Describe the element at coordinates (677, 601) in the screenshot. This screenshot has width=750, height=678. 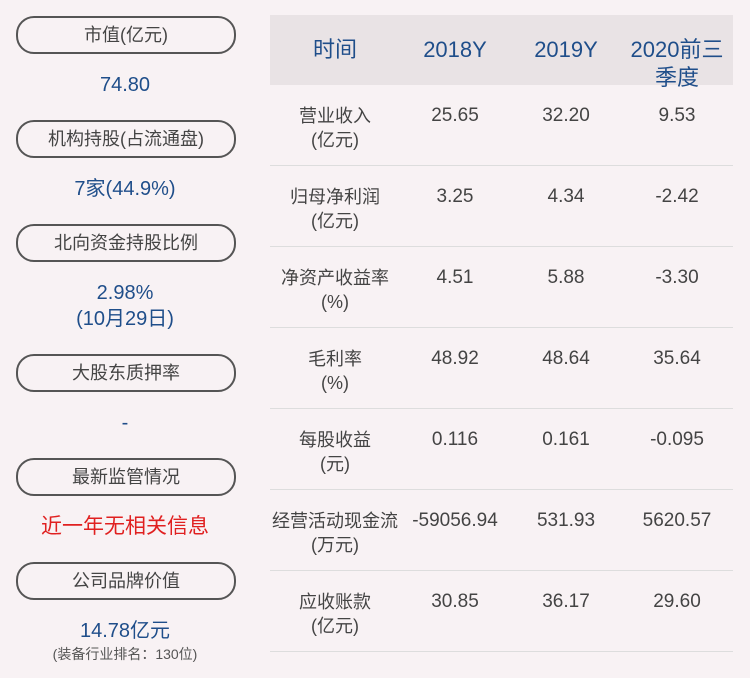
I see `table-cell: 29.60` at that location.